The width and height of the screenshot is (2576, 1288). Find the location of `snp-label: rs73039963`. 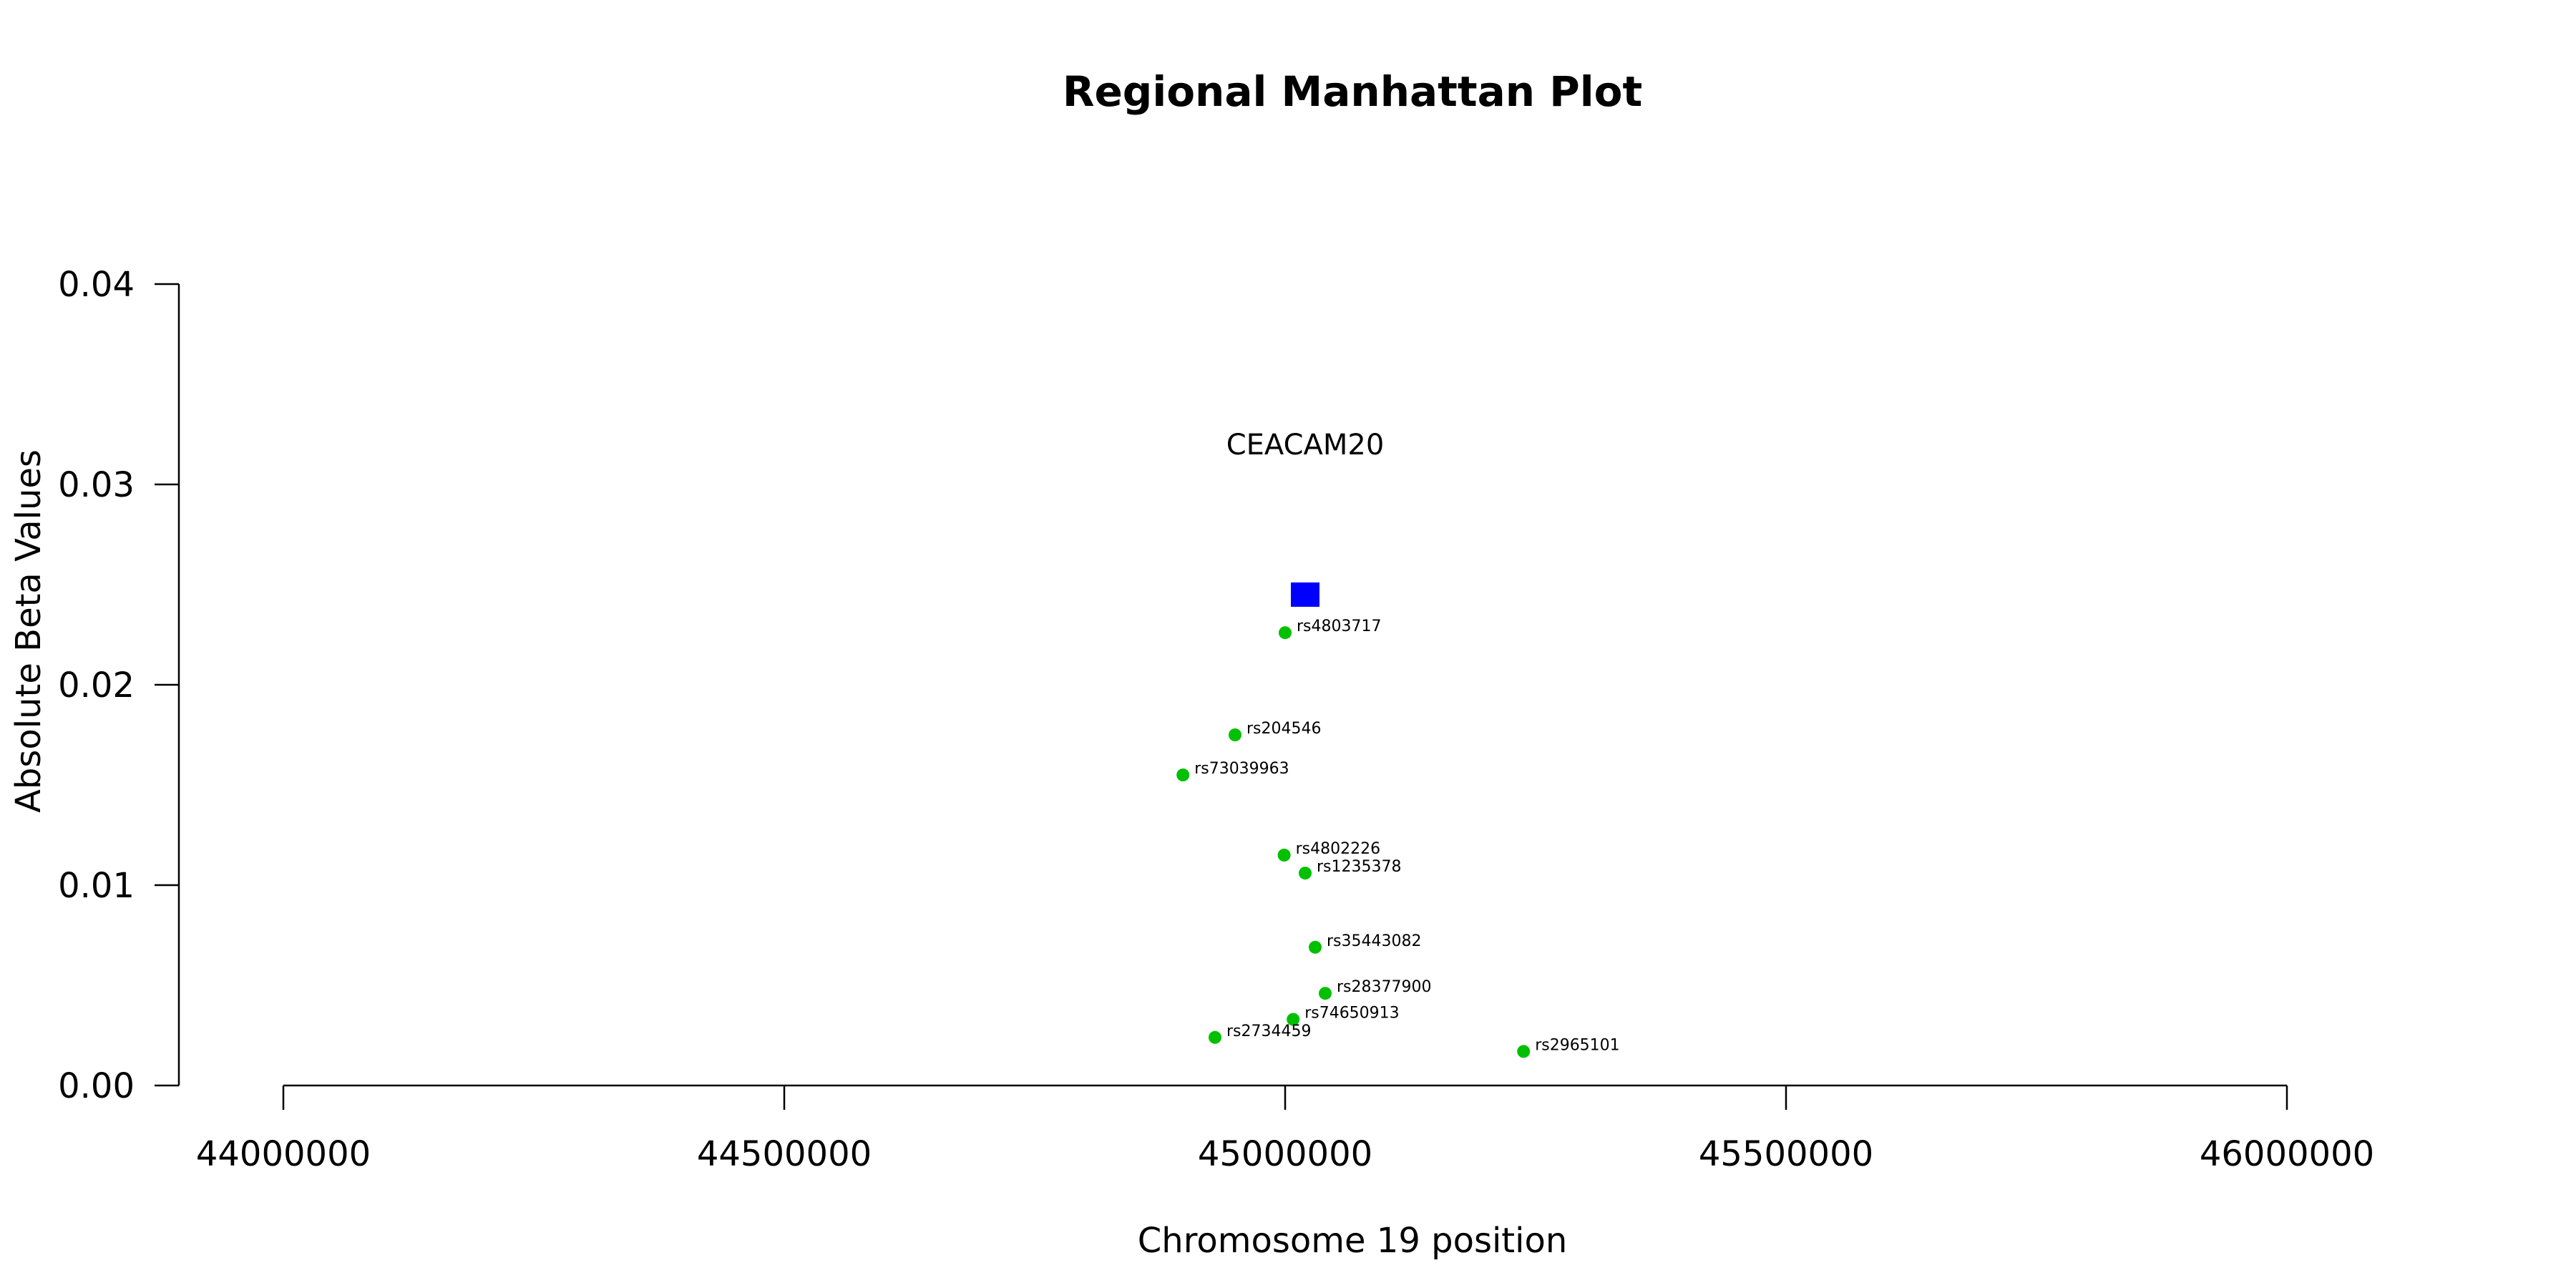

snp-label: rs73039963 is located at coordinates (1241, 769).